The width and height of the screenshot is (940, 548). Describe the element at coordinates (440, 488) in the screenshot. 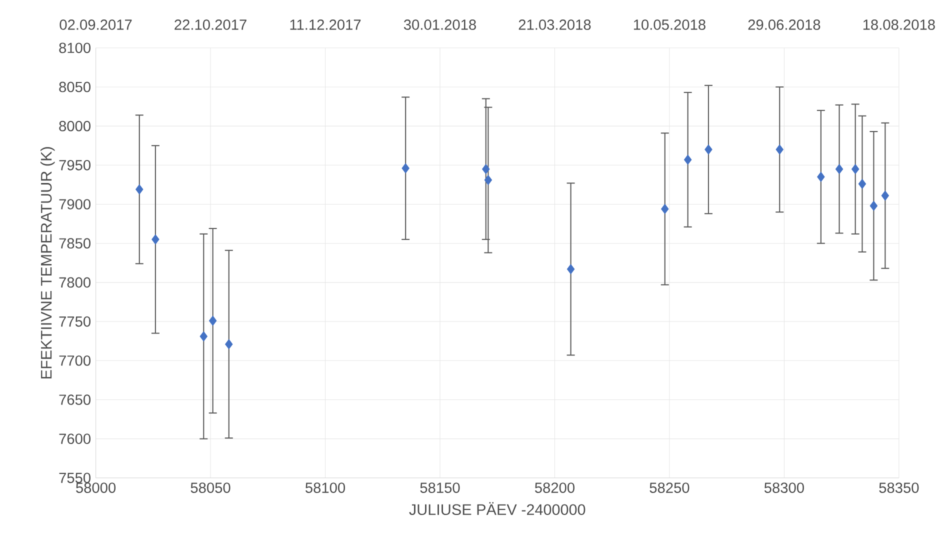

I see `x-tick-label: 58150` at that location.